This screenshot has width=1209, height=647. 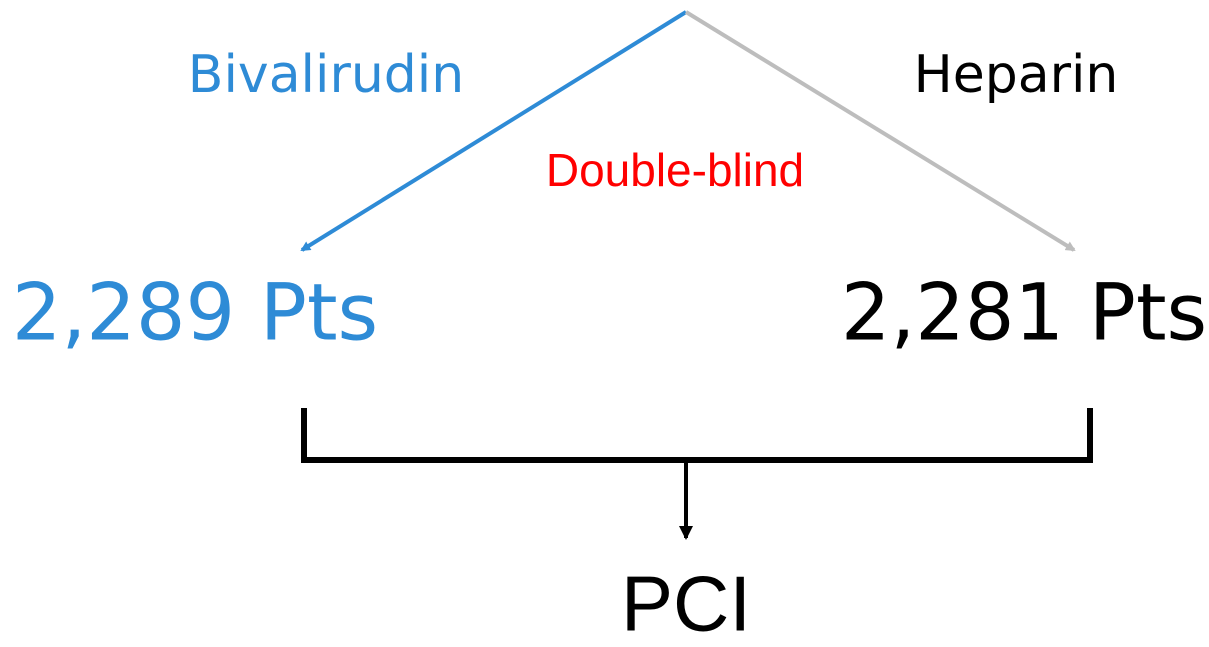 What do you see at coordinates (697, 435) in the screenshot?
I see `bracket` at bounding box center [697, 435].